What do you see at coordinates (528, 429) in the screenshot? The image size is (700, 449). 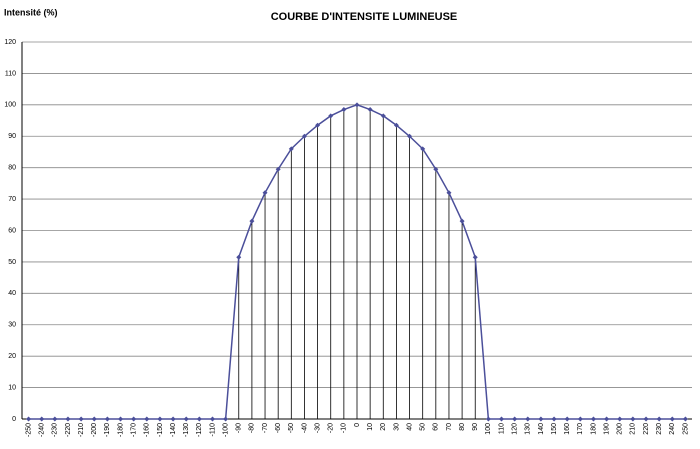 I see `x-tick-label: 130` at bounding box center [528, 429].